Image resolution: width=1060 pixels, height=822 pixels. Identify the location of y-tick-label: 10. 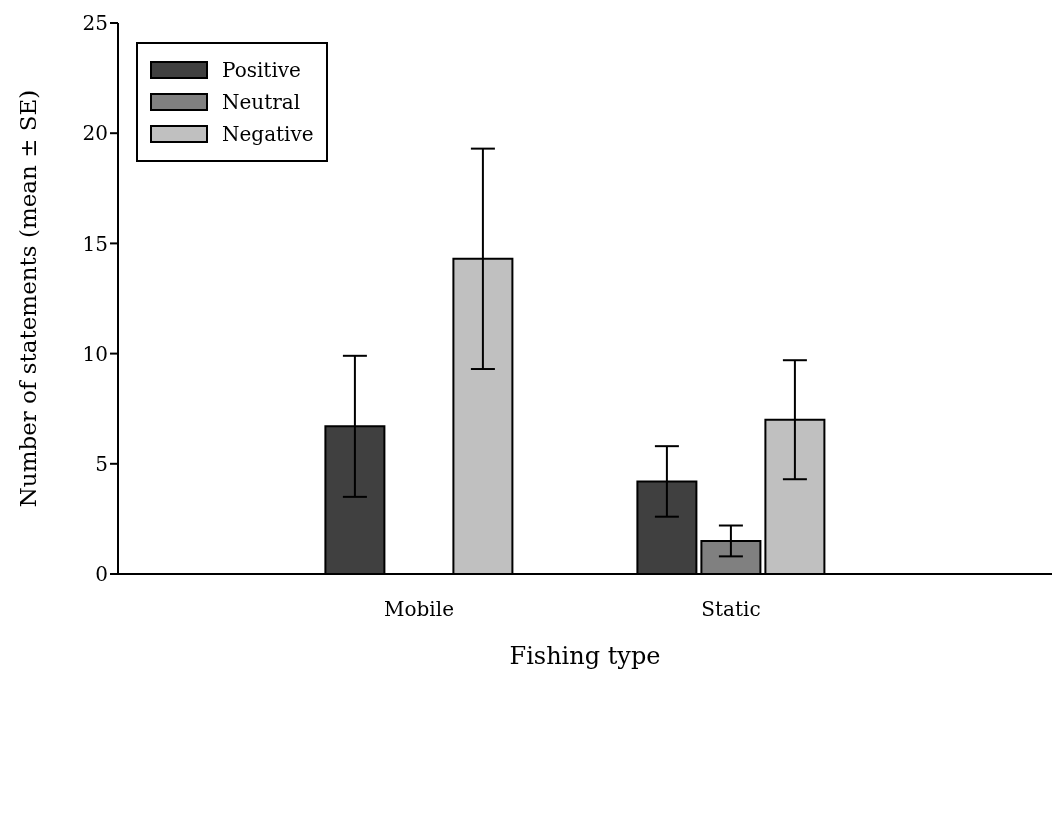
(95, 353).